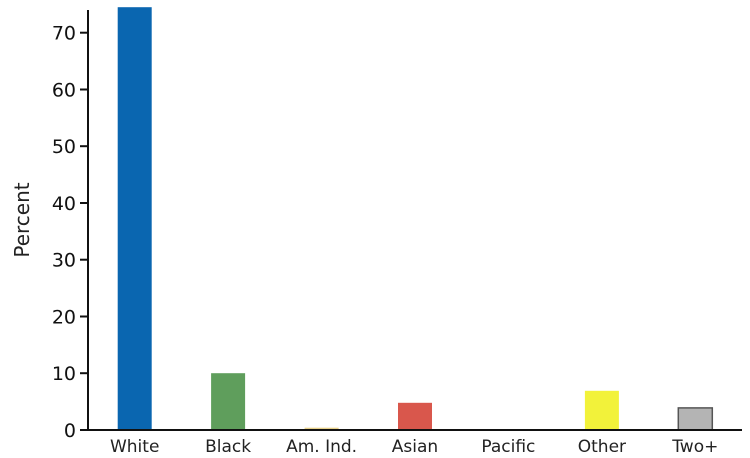 This screenshot has width=750, height=458. Describe the element at coordinates (508, 445) in the screenshot. I see `x-tick-label-pacific: Pacific` at that location.